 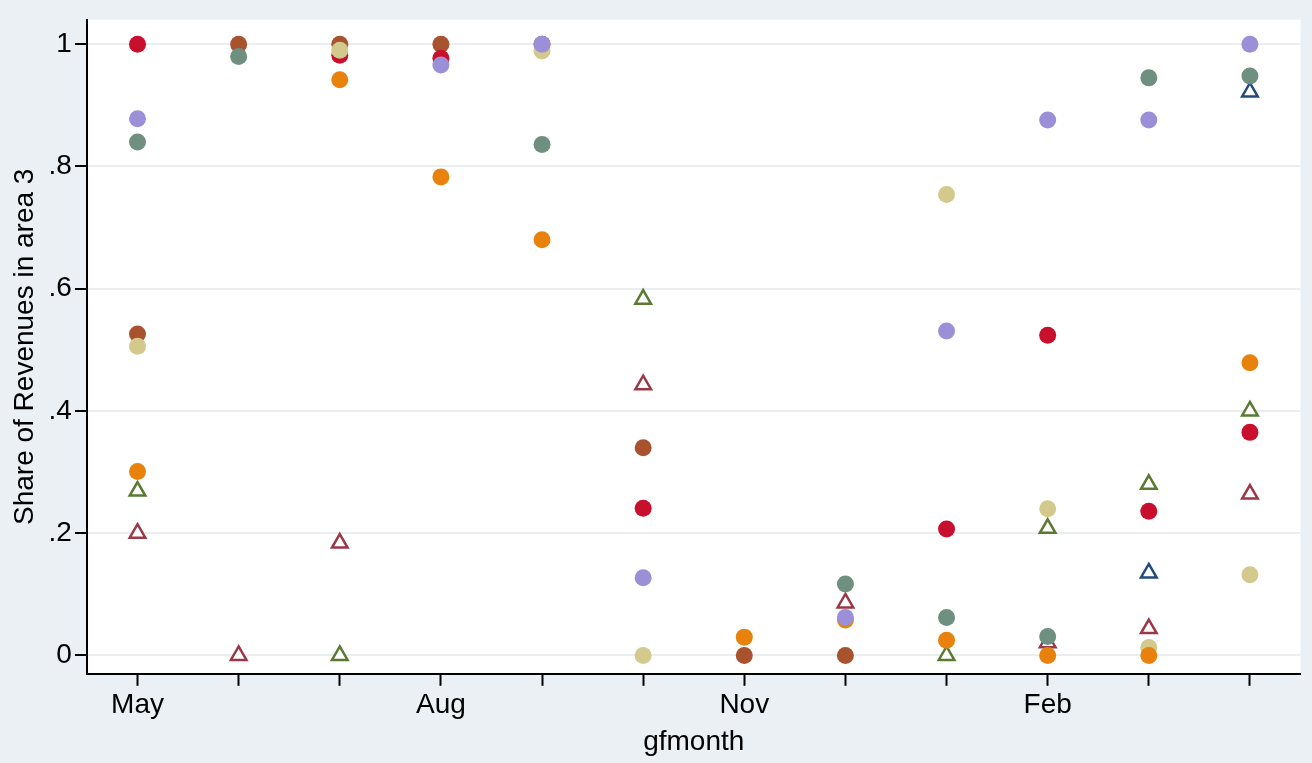 I want to click on x-axis-title: gfmonth, so click(x=694, y=740).